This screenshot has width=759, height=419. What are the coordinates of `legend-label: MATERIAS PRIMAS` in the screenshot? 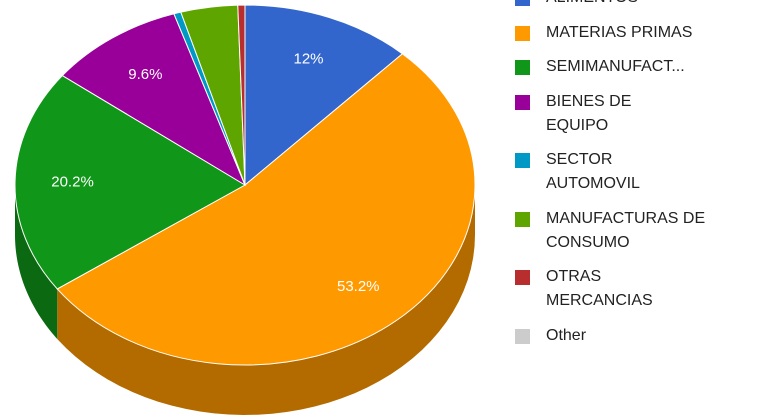 It's located at (619, 32).